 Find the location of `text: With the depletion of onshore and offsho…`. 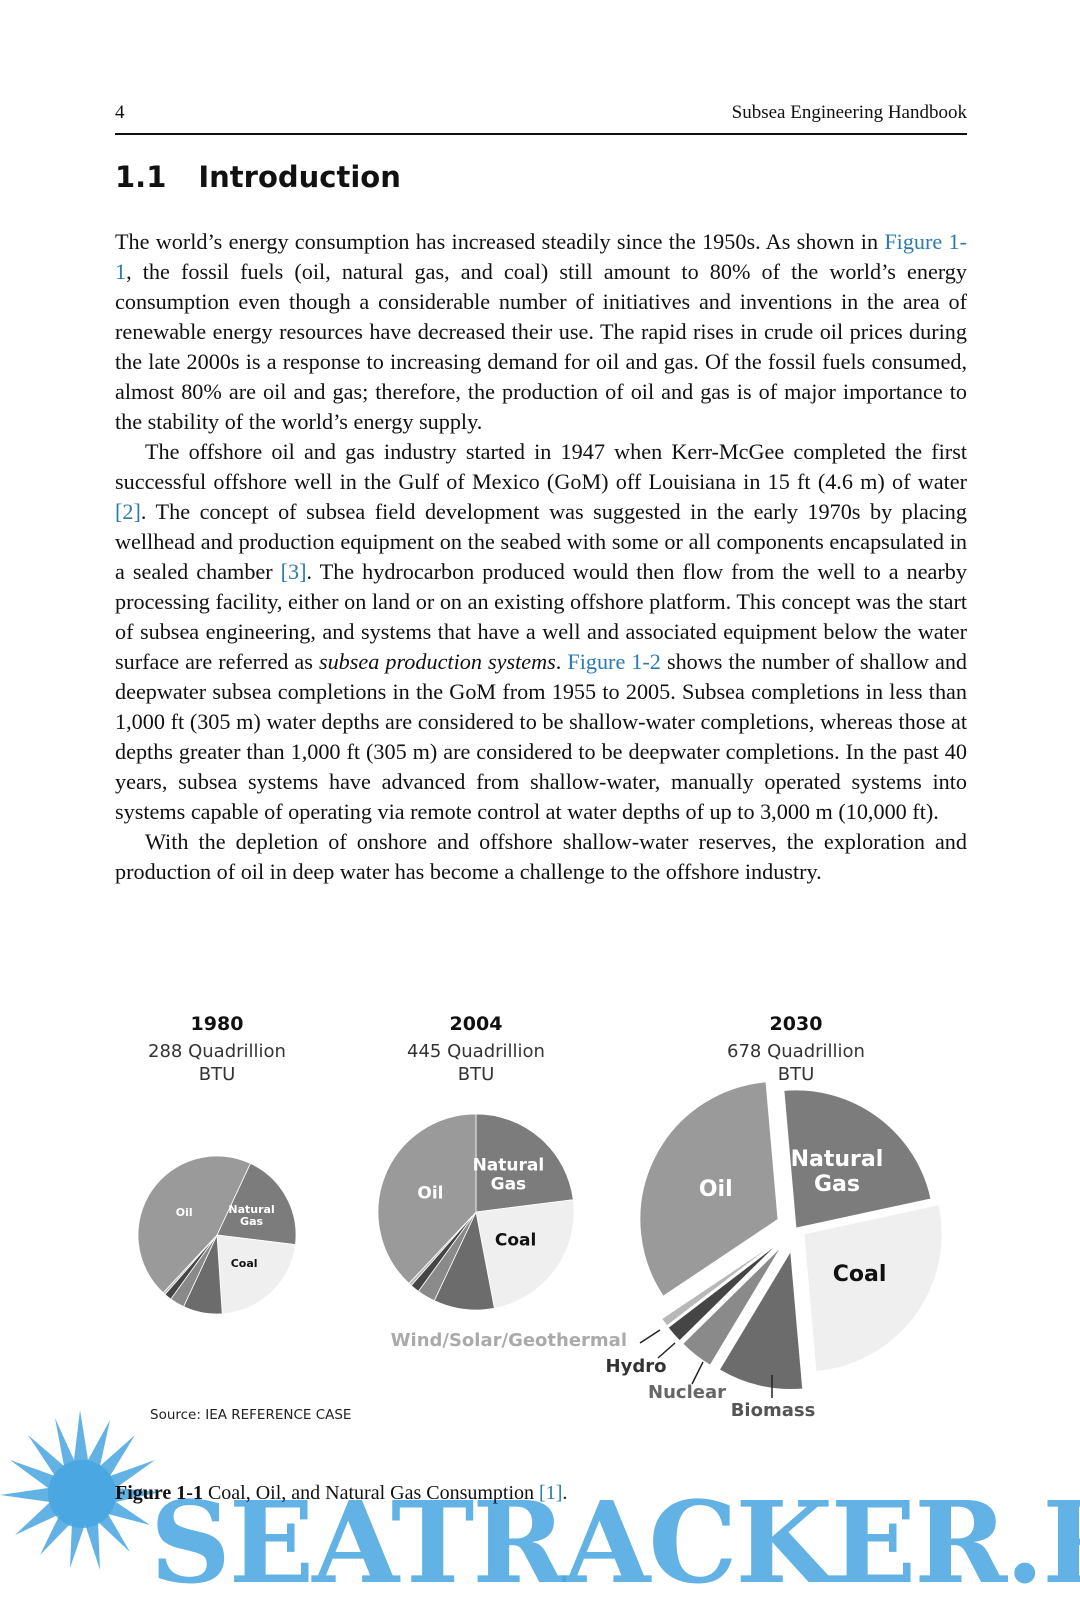

text: With the depletion of onshore and offsho… is located at coordinates (541, 856).